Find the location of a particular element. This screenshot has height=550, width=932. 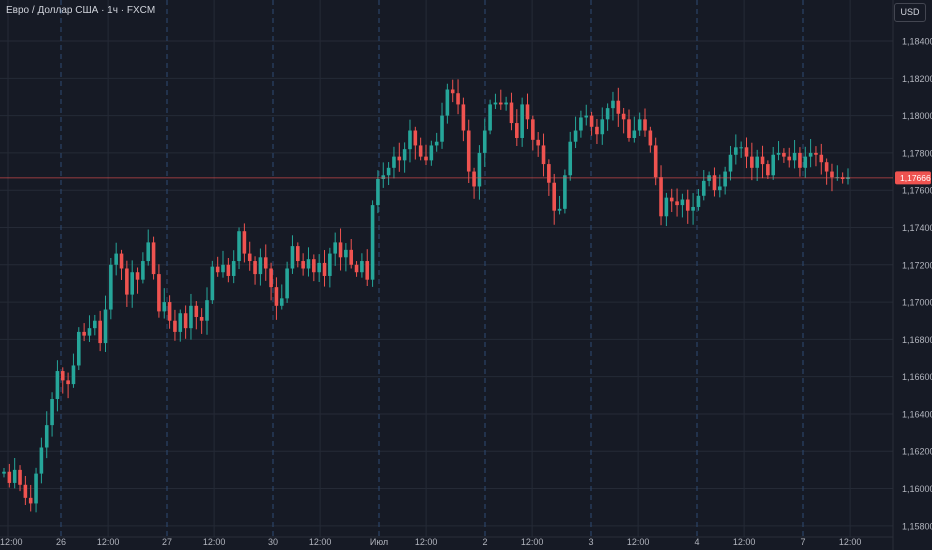

y-tick-label: 1,17200 is located at coordinates (917, 265).